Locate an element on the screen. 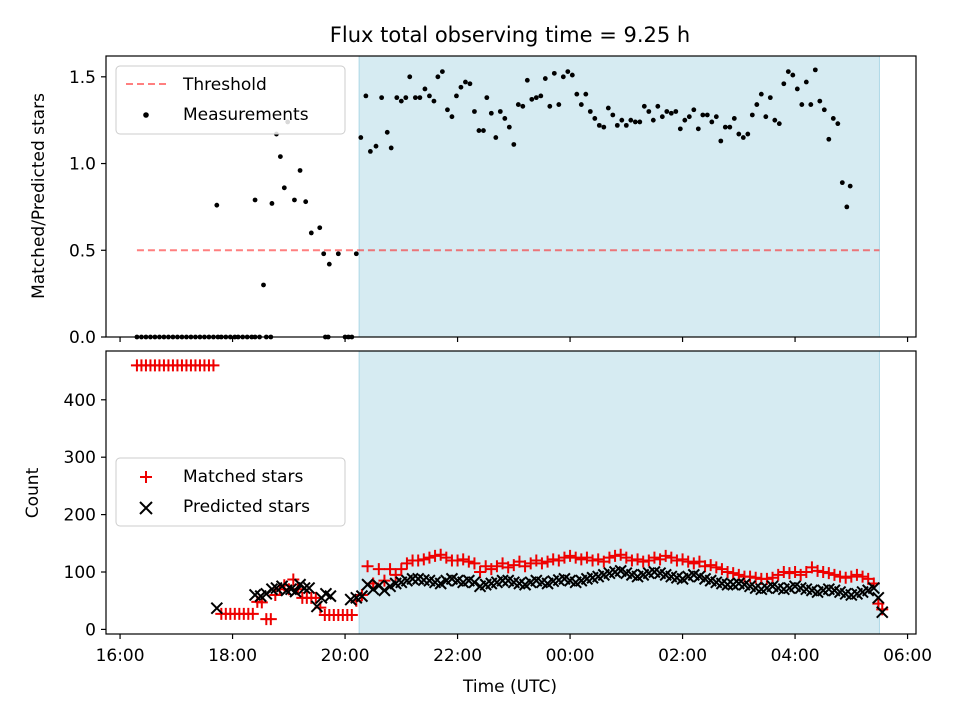 The width and height of the screenshot is (960, 720). chart-title: Flux total observing time = 9.25 h is located at coordinates (510, 35).